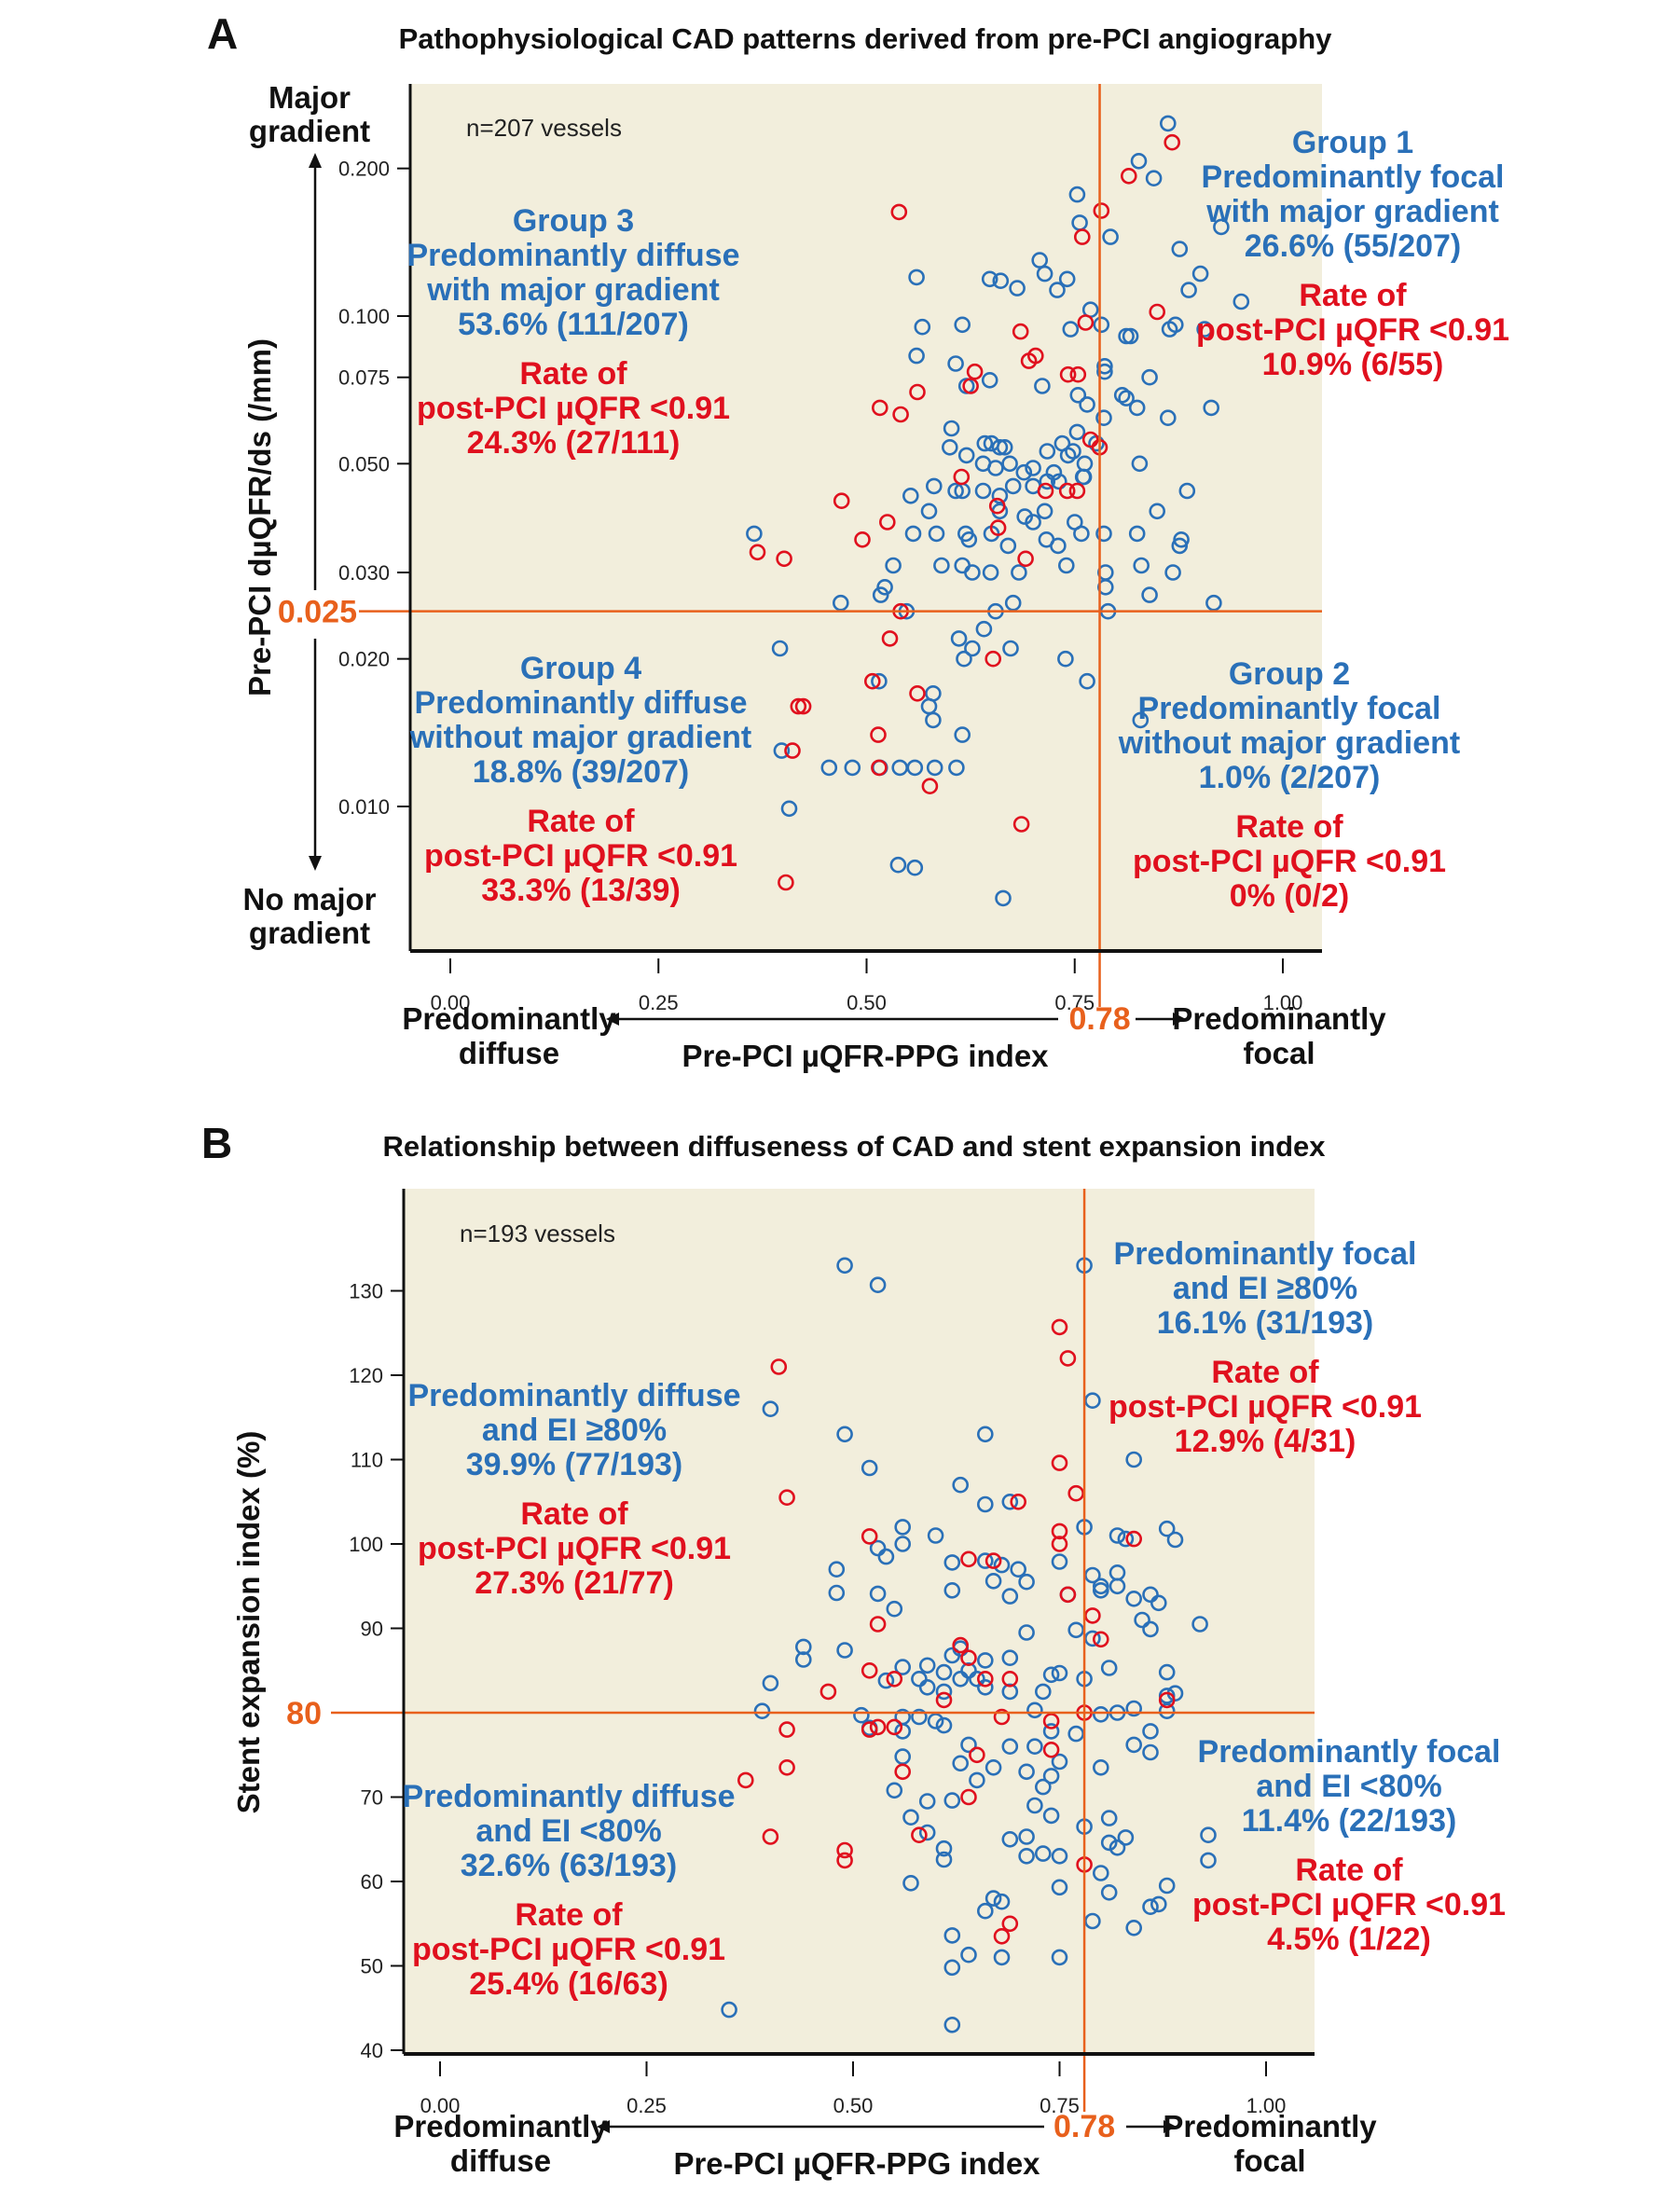 The height and width of the screenshot is (2191, 1680). Describe the element at coordinates (573, 1395) in the screenshot. I see `annotation-group-top-left: Predominantly diffuse` at that location.